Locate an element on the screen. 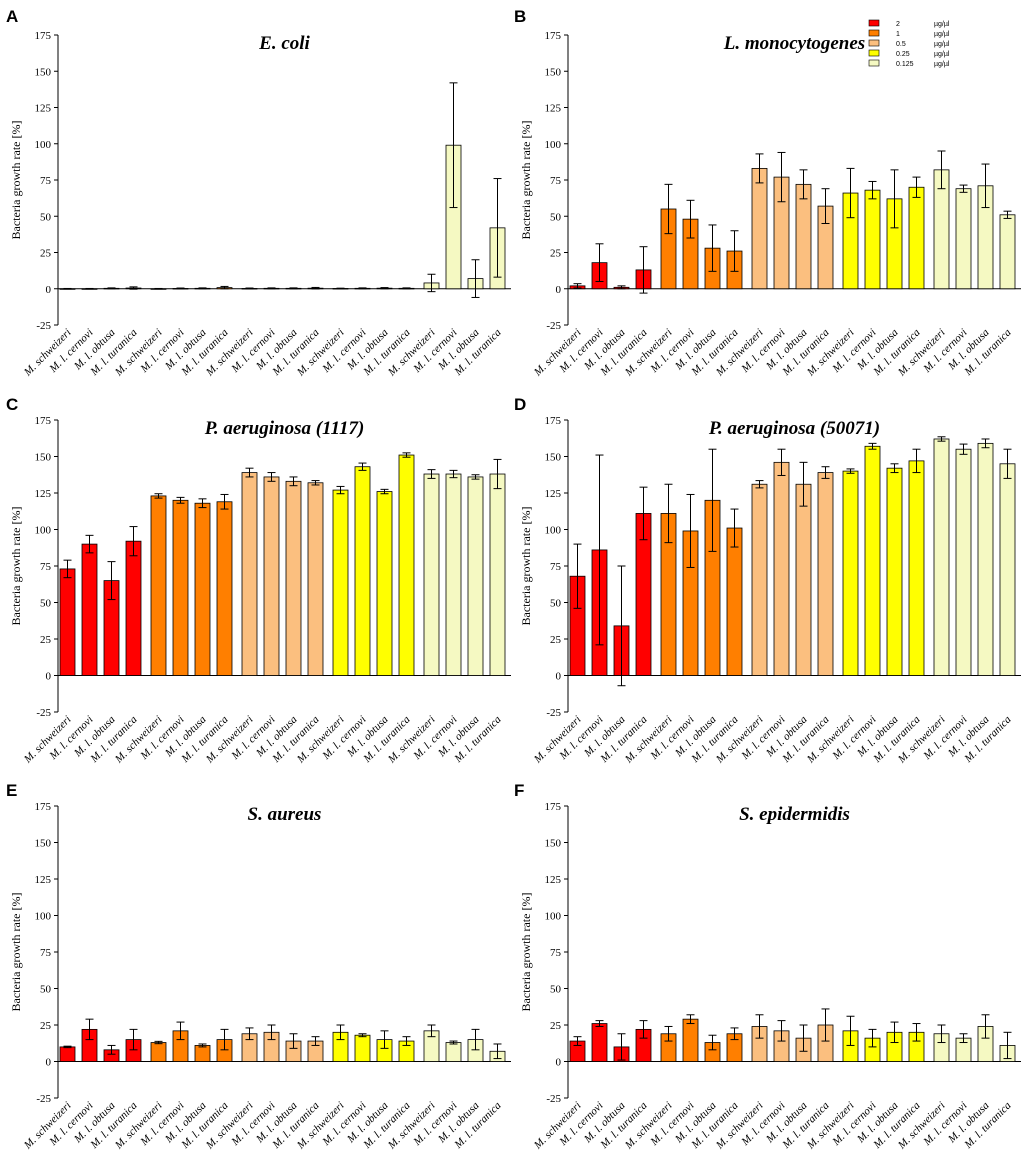 The image size is (1024, 1168). legend-label: 0.125 is located at coordinates (905, 64).